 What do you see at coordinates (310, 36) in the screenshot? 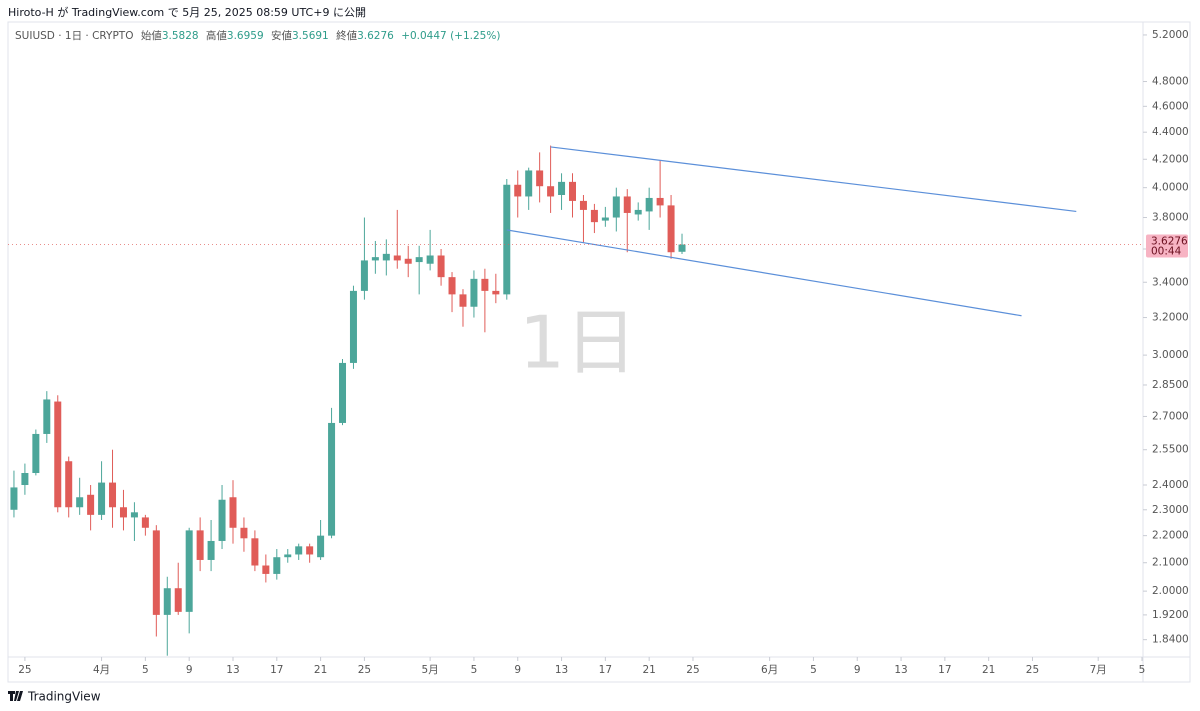
I see `legend-value: 3.5691` at bounding box center [310, 36].